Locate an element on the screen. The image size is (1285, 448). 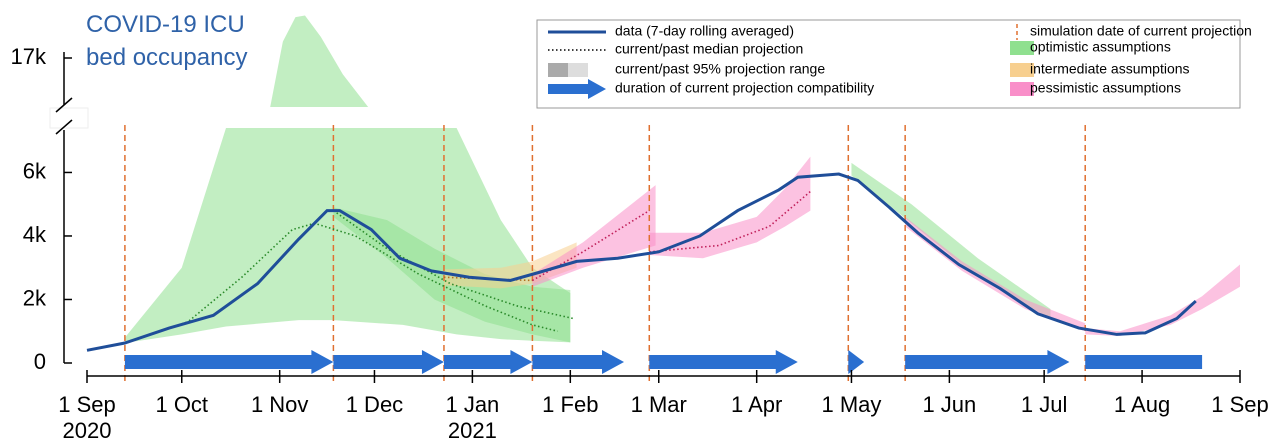
x-tick-label: 1 Nov is located at coordinates (279, 404).